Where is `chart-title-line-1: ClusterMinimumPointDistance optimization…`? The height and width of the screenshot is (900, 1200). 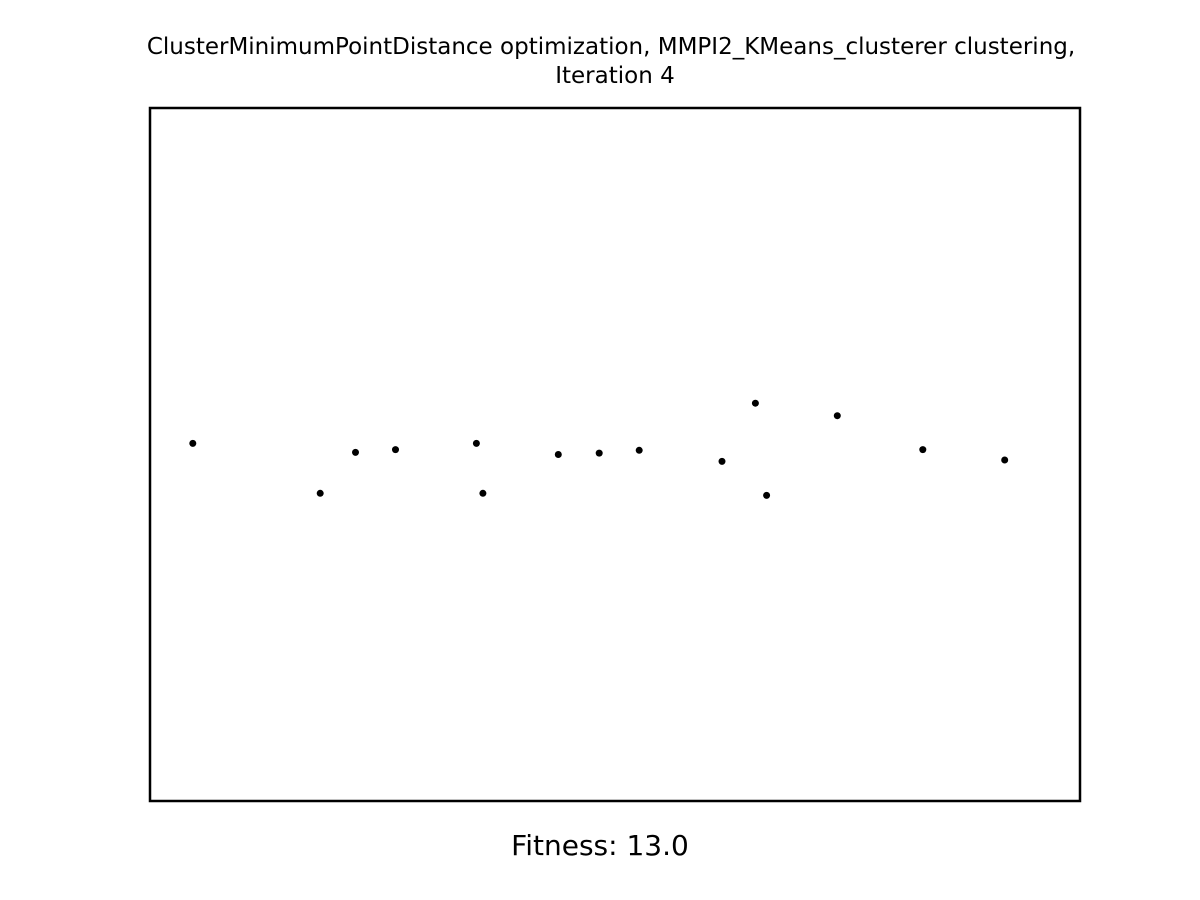
chart-title-line-1: ClusterMinimumPointDistance optimization… is located at coordinates (611, 47).